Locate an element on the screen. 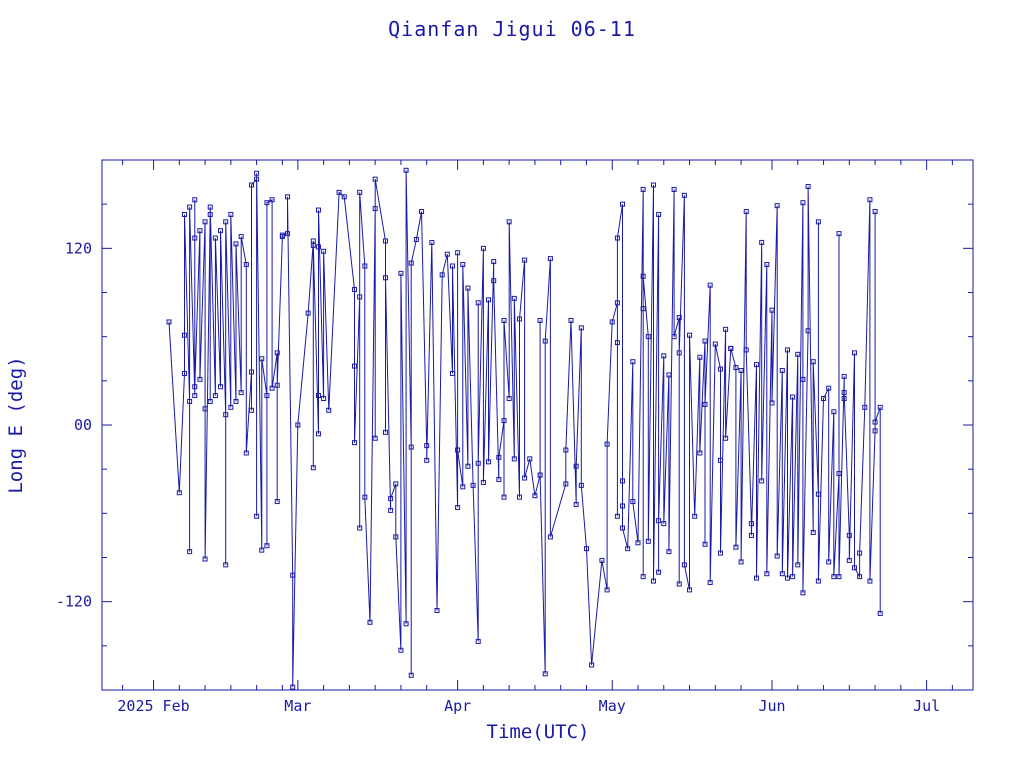  x-tick-label: Jun is located at coordinates (771, 706).